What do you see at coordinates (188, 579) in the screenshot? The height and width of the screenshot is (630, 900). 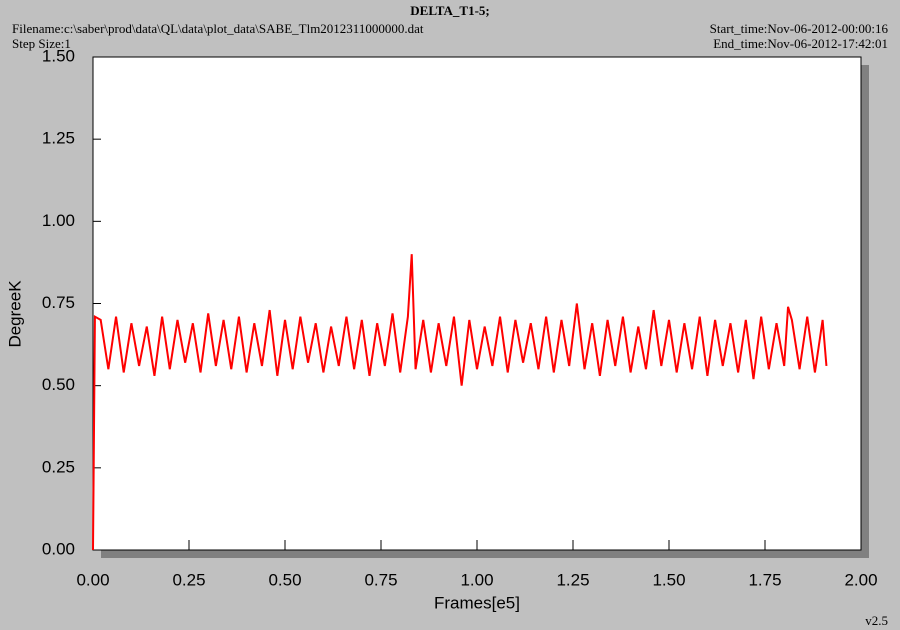 I see `x-tick-label: 0.25` at bounding box center [188, 579].